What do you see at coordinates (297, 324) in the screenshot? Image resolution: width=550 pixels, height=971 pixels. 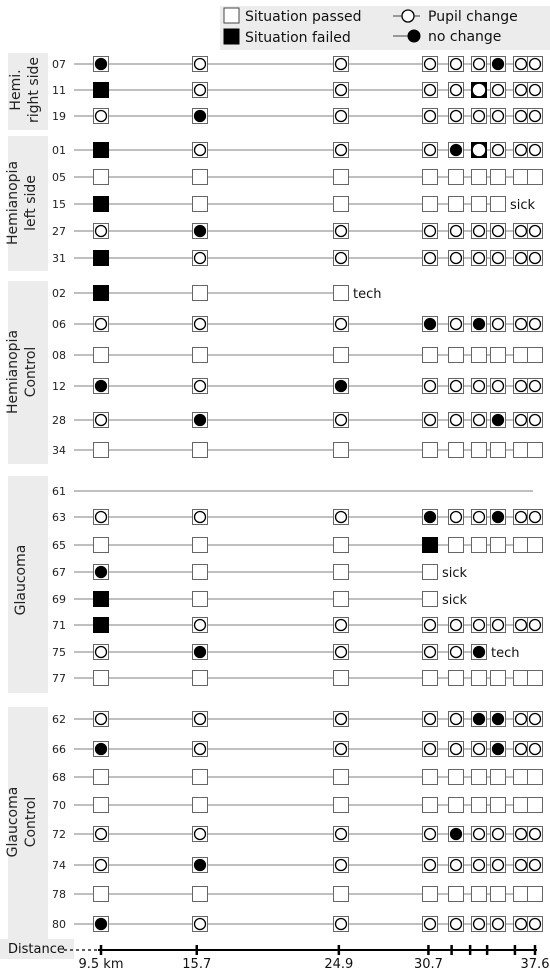 I see `table-row: 06` at bounding box center [297, 324].